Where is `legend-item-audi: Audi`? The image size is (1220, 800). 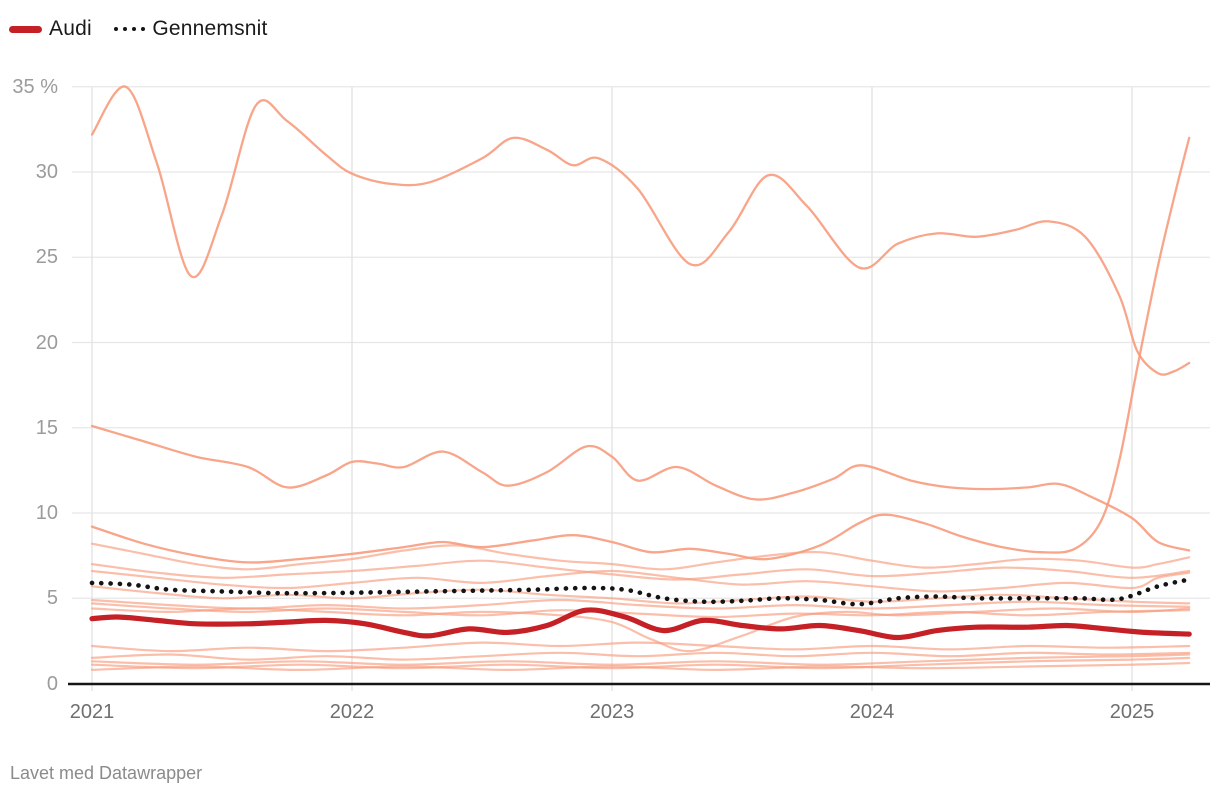 legend-item-audi: Audi is located at coordinates (50, 29).